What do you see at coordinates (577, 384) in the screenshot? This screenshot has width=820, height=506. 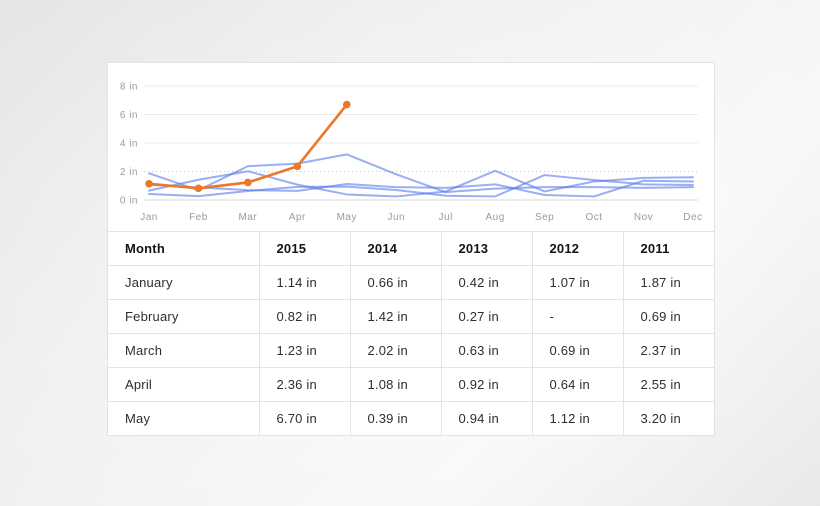 I see `value-cell: 0.64 in` at bounding box center [577, 384].